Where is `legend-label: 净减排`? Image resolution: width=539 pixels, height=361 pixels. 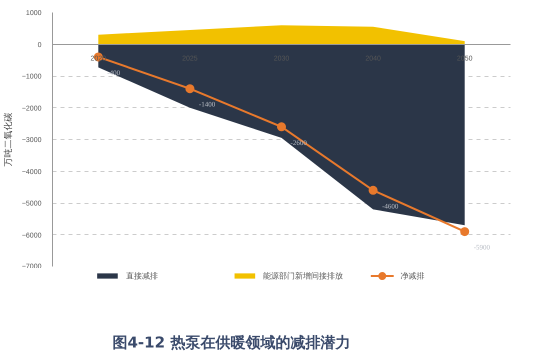
legend-label: 净减排 is located at coordinates (412, 276).